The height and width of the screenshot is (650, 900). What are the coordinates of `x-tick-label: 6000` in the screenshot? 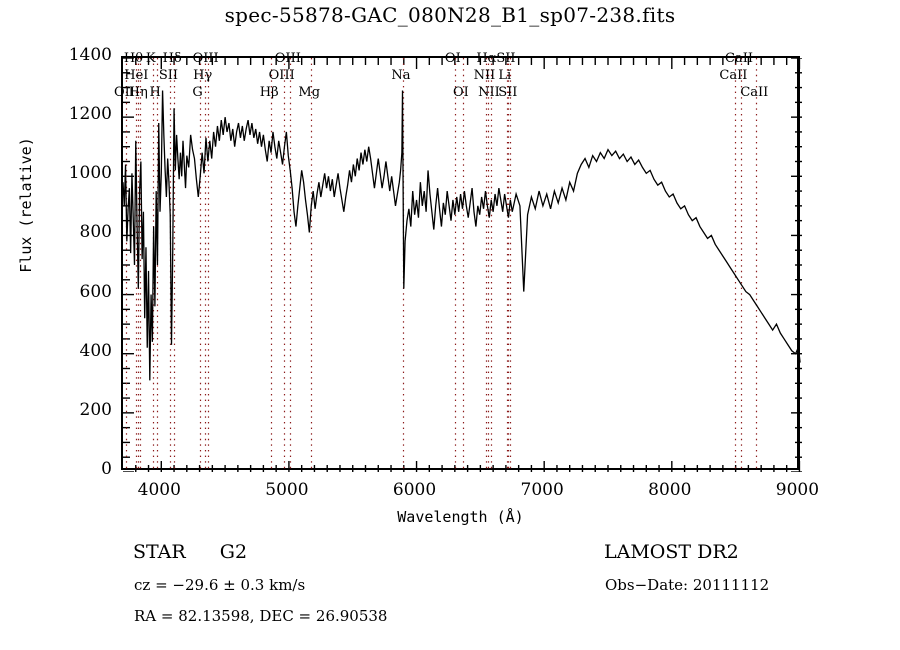 It's located at (414, 490).